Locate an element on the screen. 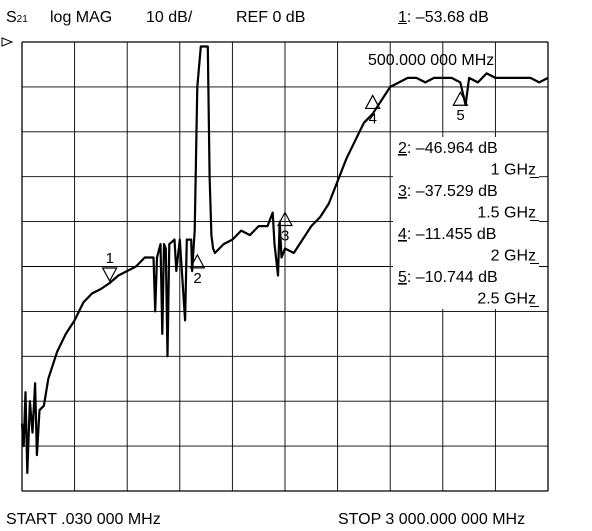 This screenshot has width=592, height=531. format-label: log MAG is located at coordinates (81, 18).